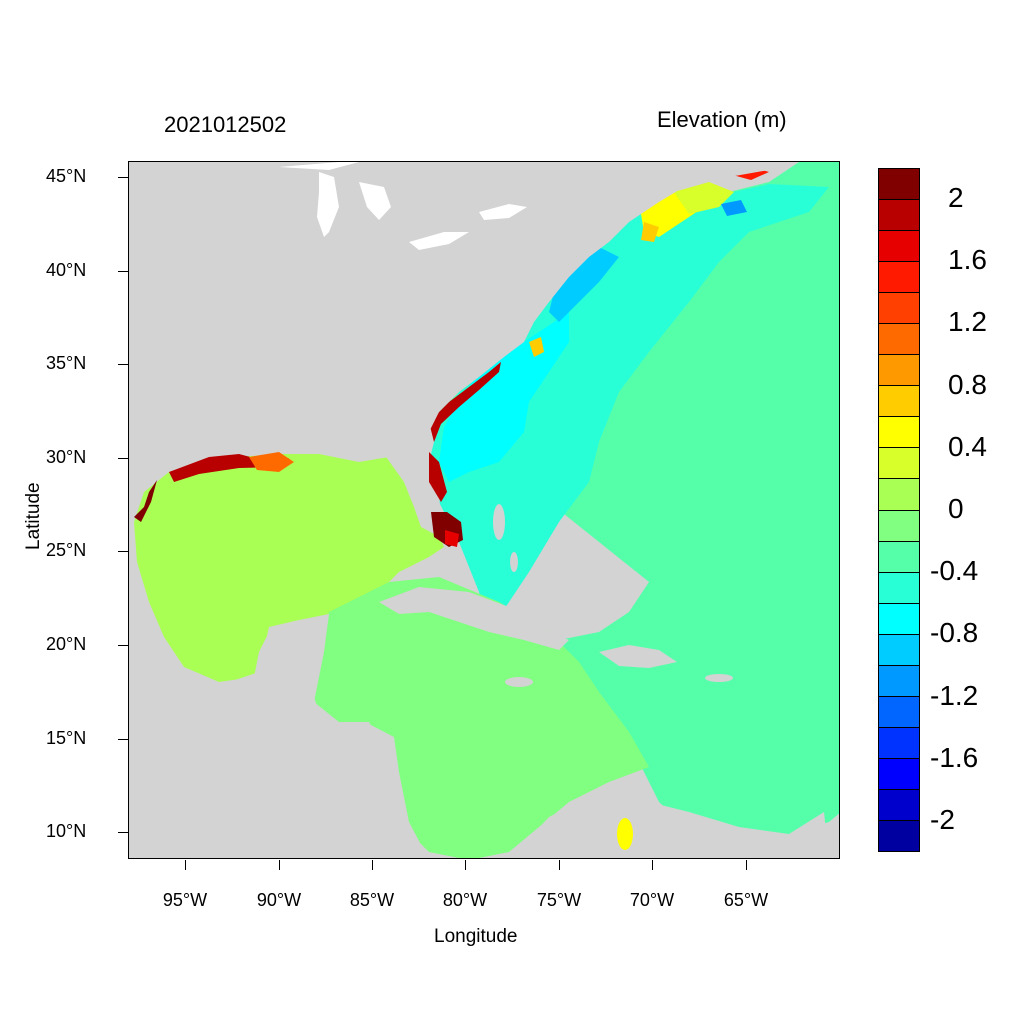 This screenshot has height=1024, width=1024. Describe the element at coordinates (954, 757) in the screenshot. I see `colorbar-tick-label: -1.6` at that location.